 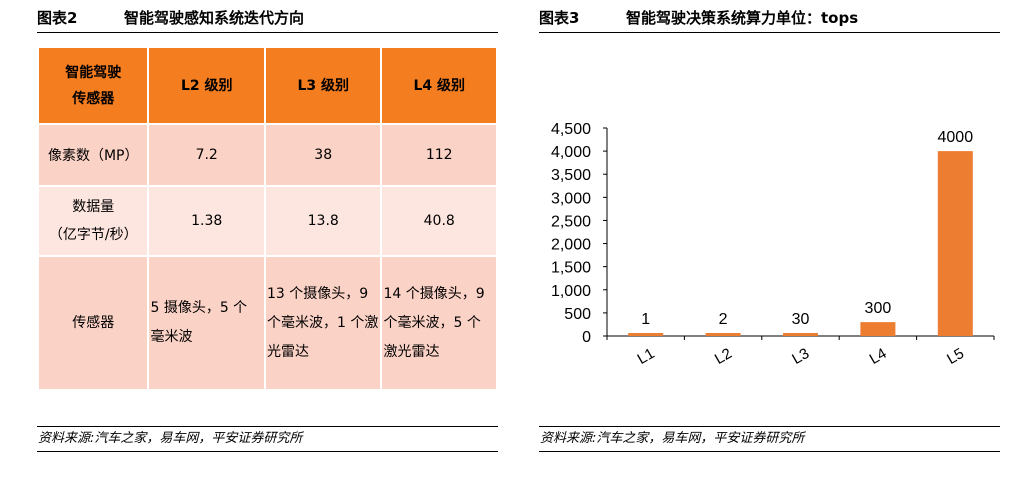 What do you see at coordinates (800, 356) in the screenshot?
I see `x-tick-label: L3` at bounding box center [800, 356].